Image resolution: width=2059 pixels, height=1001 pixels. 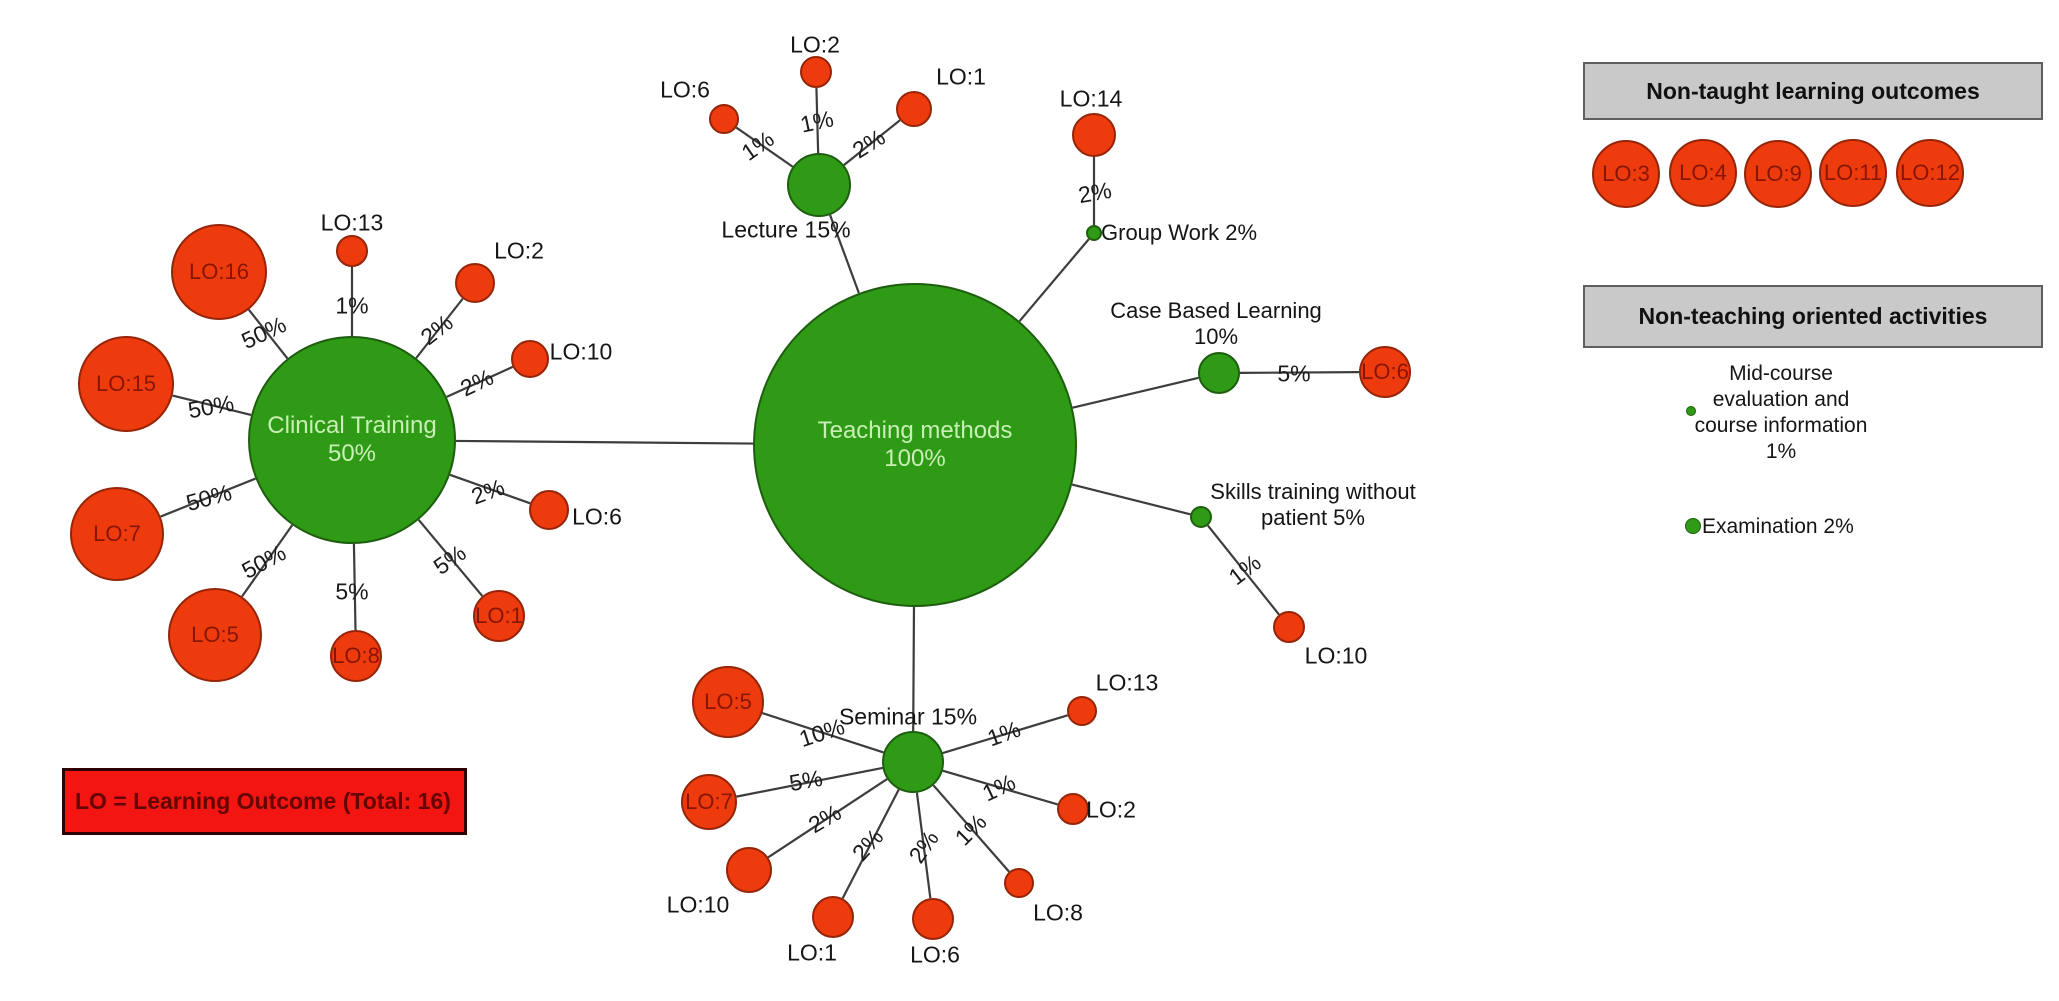 I want to click on label-groupwork: Group Work 2%, so click(x=1179, y=233).